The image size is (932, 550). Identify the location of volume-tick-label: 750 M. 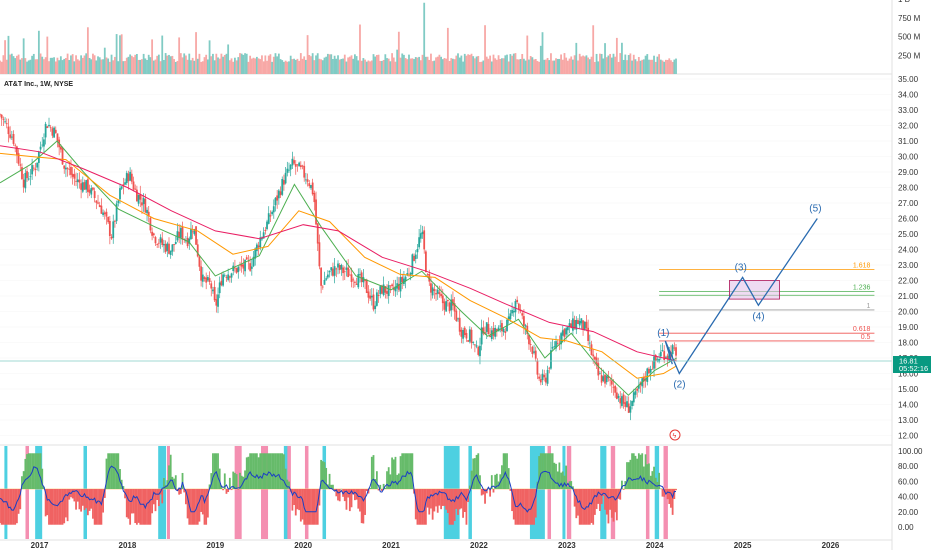
(909, 18).